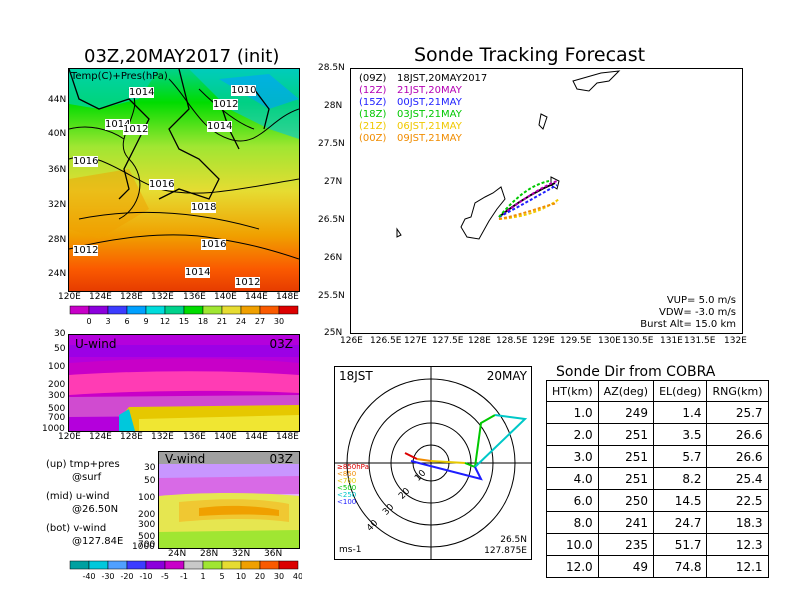 The height and width of the screenshot is (612, 792). Describe the element at coordinates (165, 576) in the screenshot. I see `colorbar-tick: -5` at that location.